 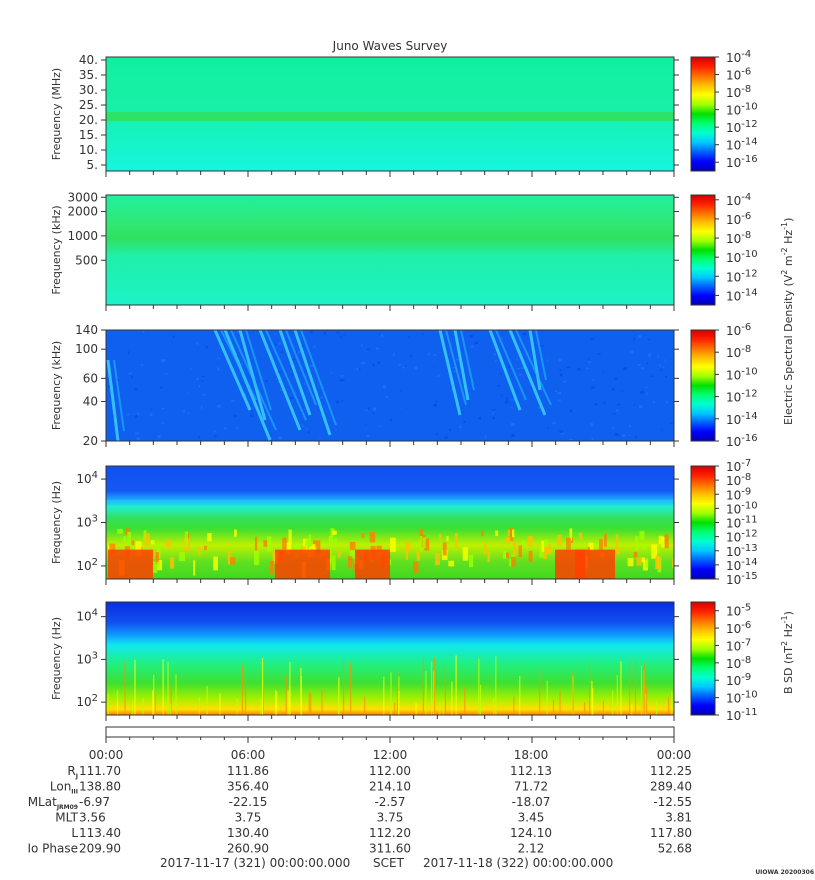 I want to click on ephemeris-value: -12.55, so click(x=672, y=802).